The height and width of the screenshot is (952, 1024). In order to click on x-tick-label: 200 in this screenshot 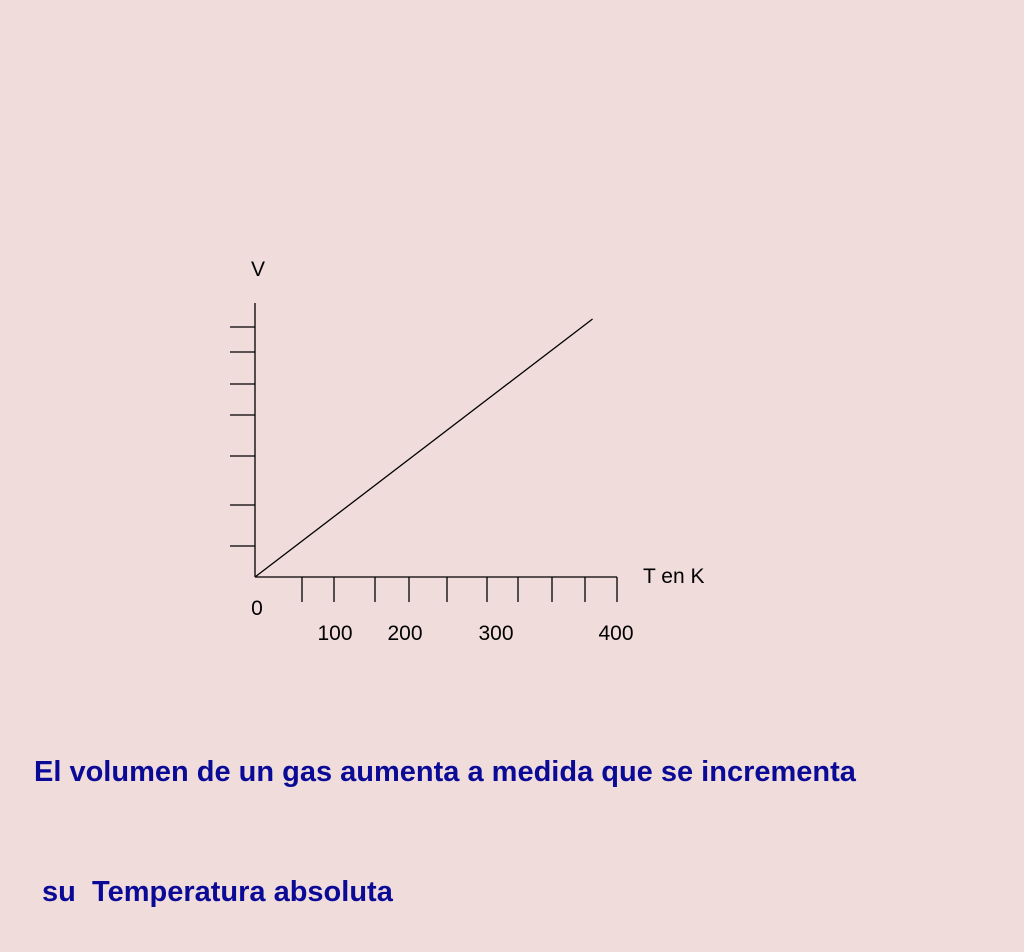, I will do `click(404, 633)`.